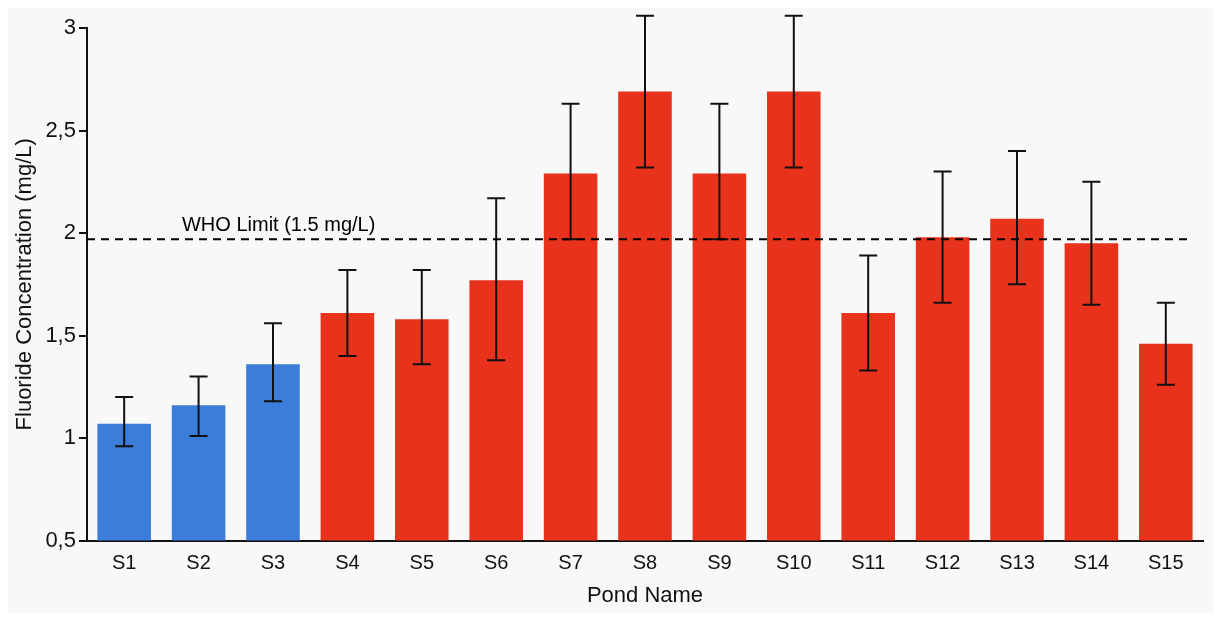 Image resolution: width=1221 pixels, height=621 pixels. Describe the element at coordinates (719, 562) in the screenshot. I see `x-tick-label: S9` at that location.